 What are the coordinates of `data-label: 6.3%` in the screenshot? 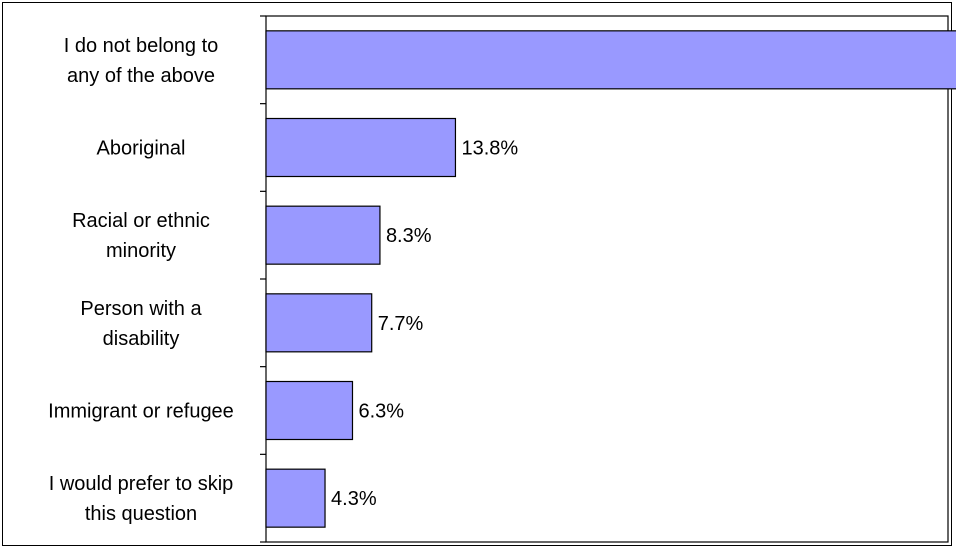 It's located at (381, 412).